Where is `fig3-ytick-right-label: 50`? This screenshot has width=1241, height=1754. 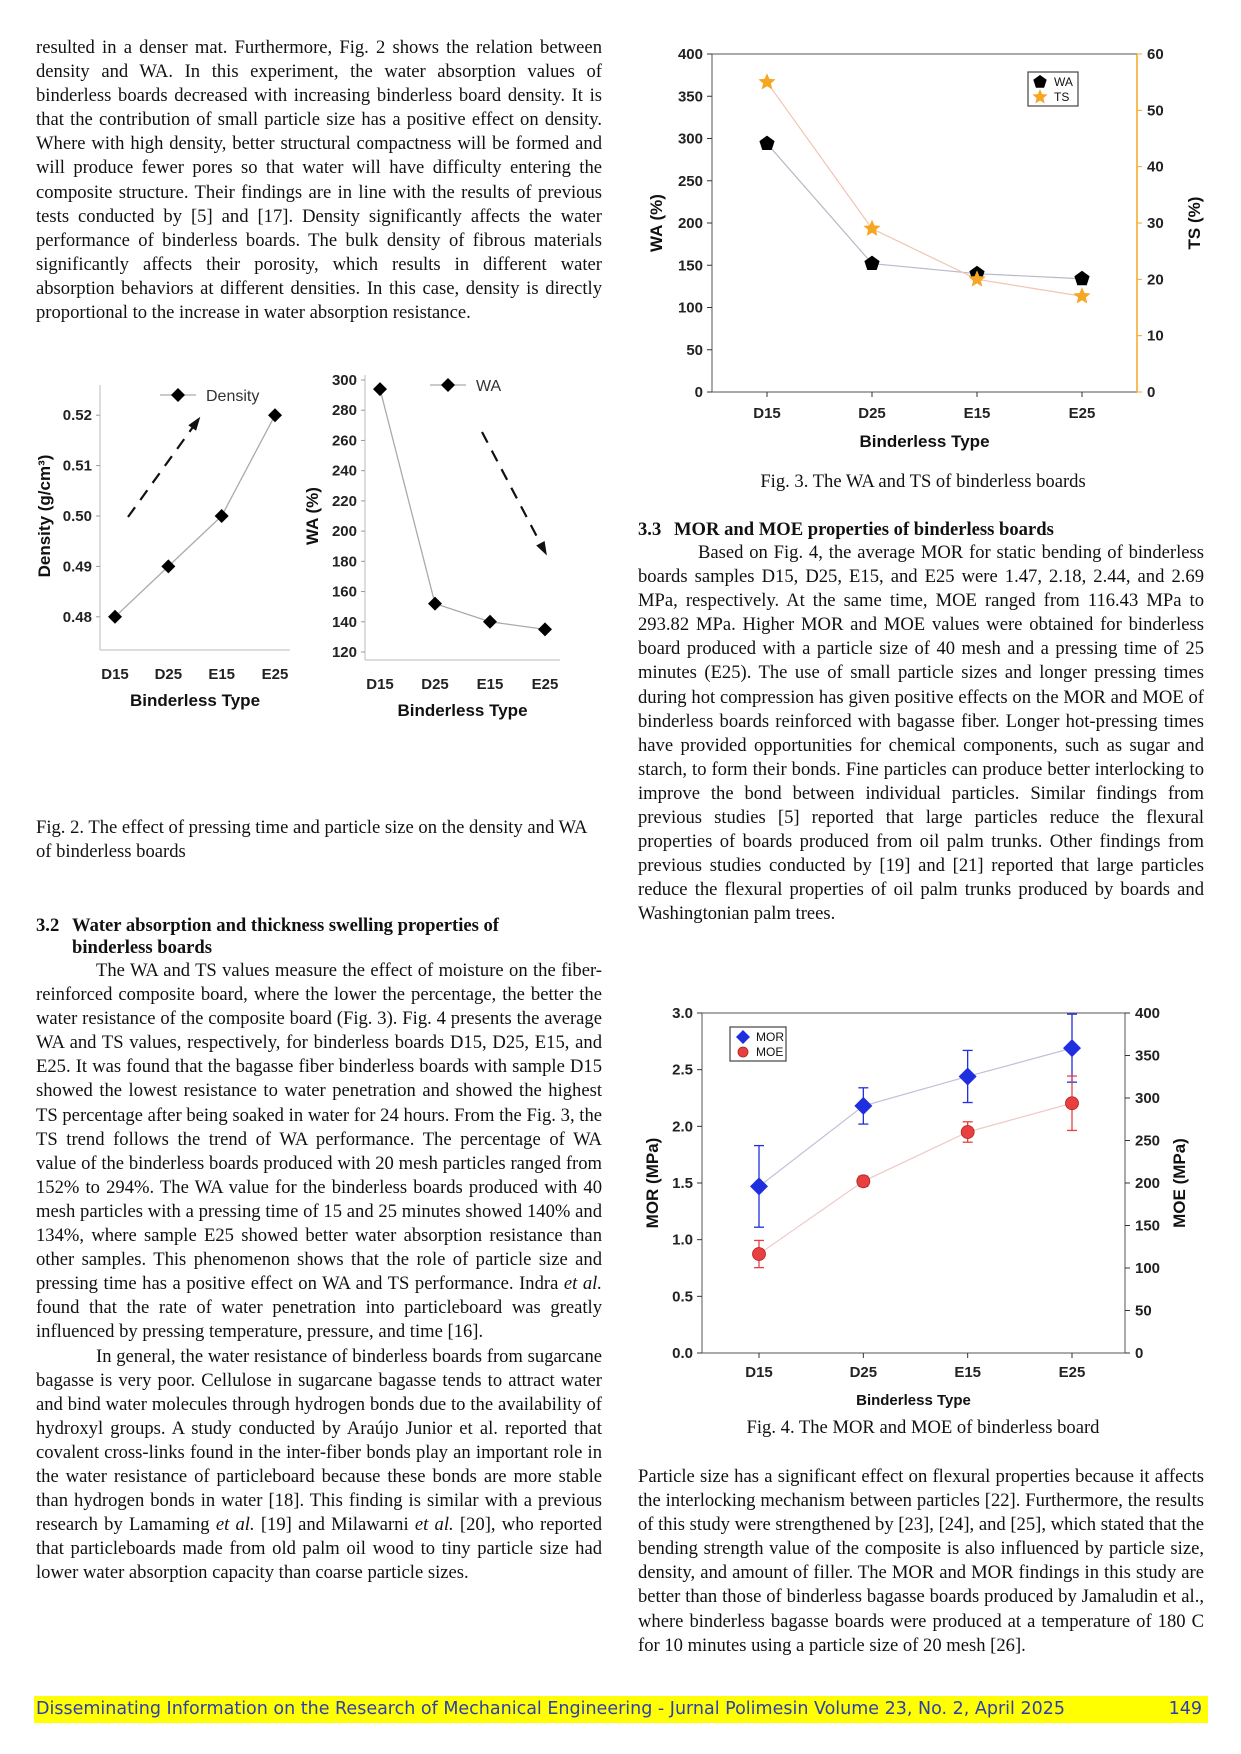 fig3-ytick-right-label: 50 is located at coordinates (1155, 110).